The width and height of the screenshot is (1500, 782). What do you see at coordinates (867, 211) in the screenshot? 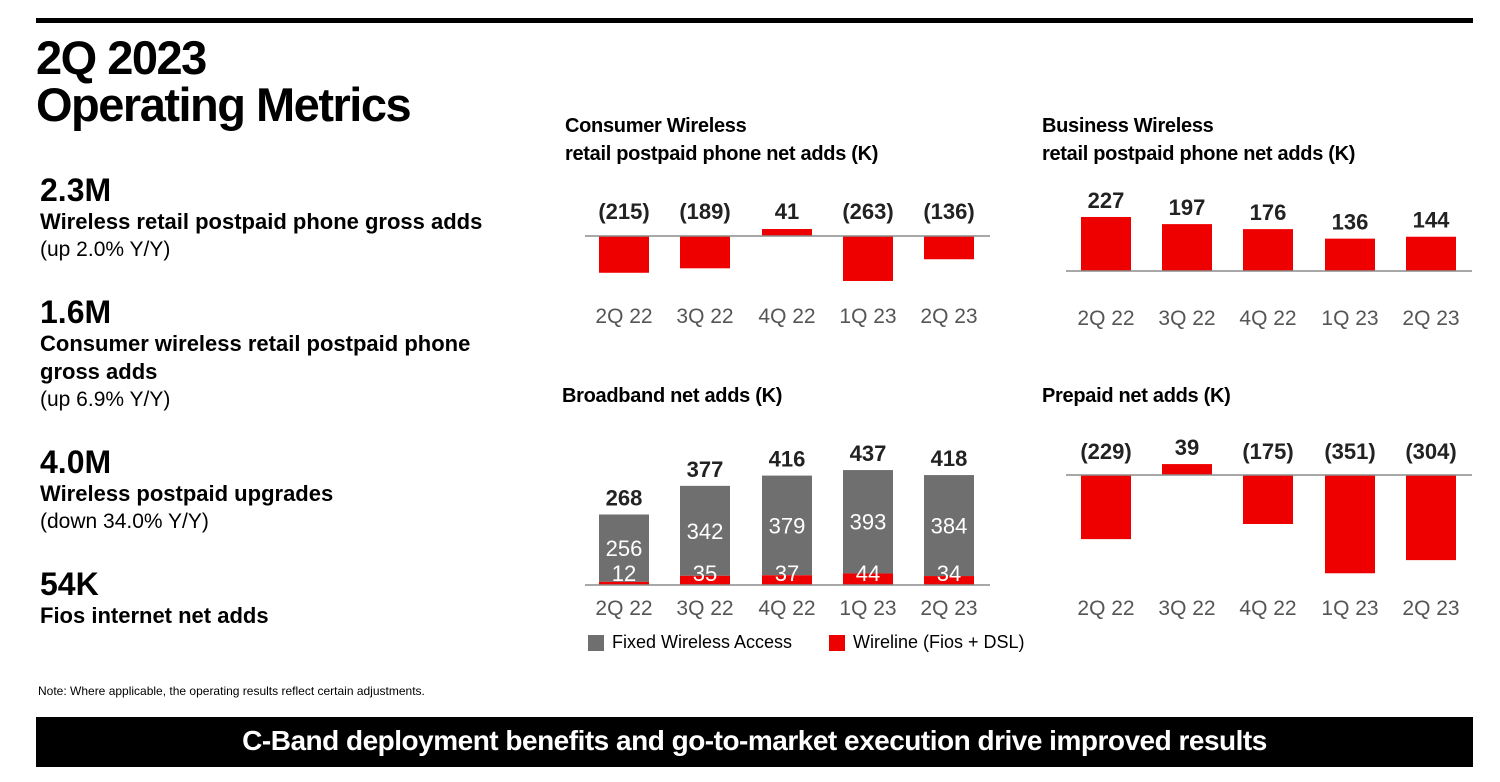
I see `data-label: (263)` at bounding box center [867, 211].